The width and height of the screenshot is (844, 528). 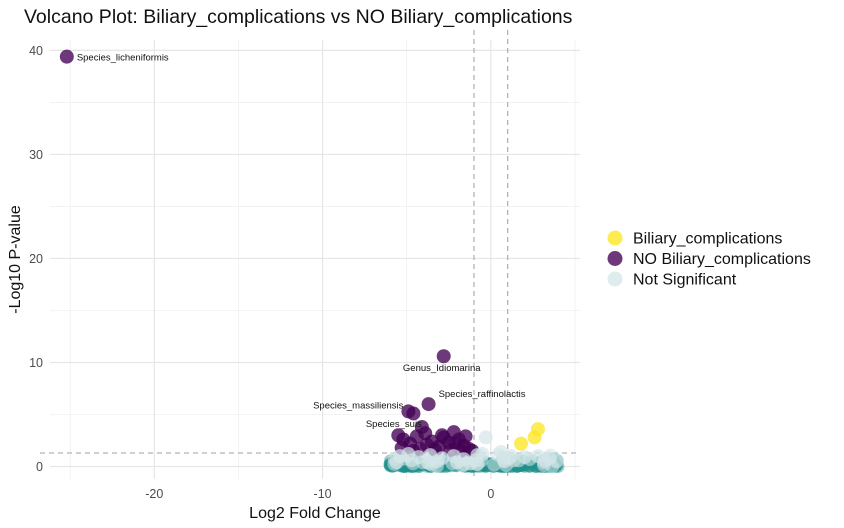 What do you see at coordinates (482, 394) in the screenshot?
I see `point-label: Species_raffinolactis` at bounding box center [482, 394].